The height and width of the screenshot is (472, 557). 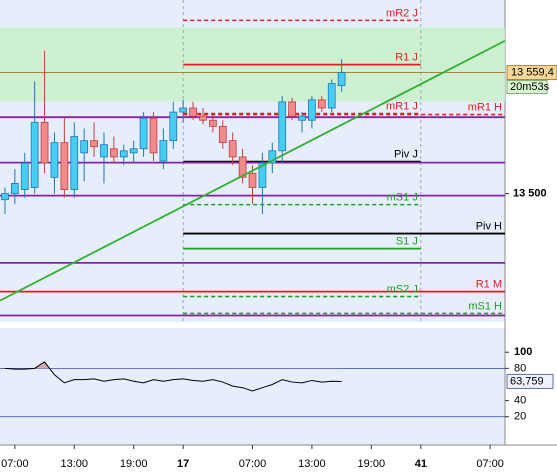 What do you see at coordinates (421, 464) in the screenshot?
I see `x-tick-label: 41` at bounding box center [421, 464].